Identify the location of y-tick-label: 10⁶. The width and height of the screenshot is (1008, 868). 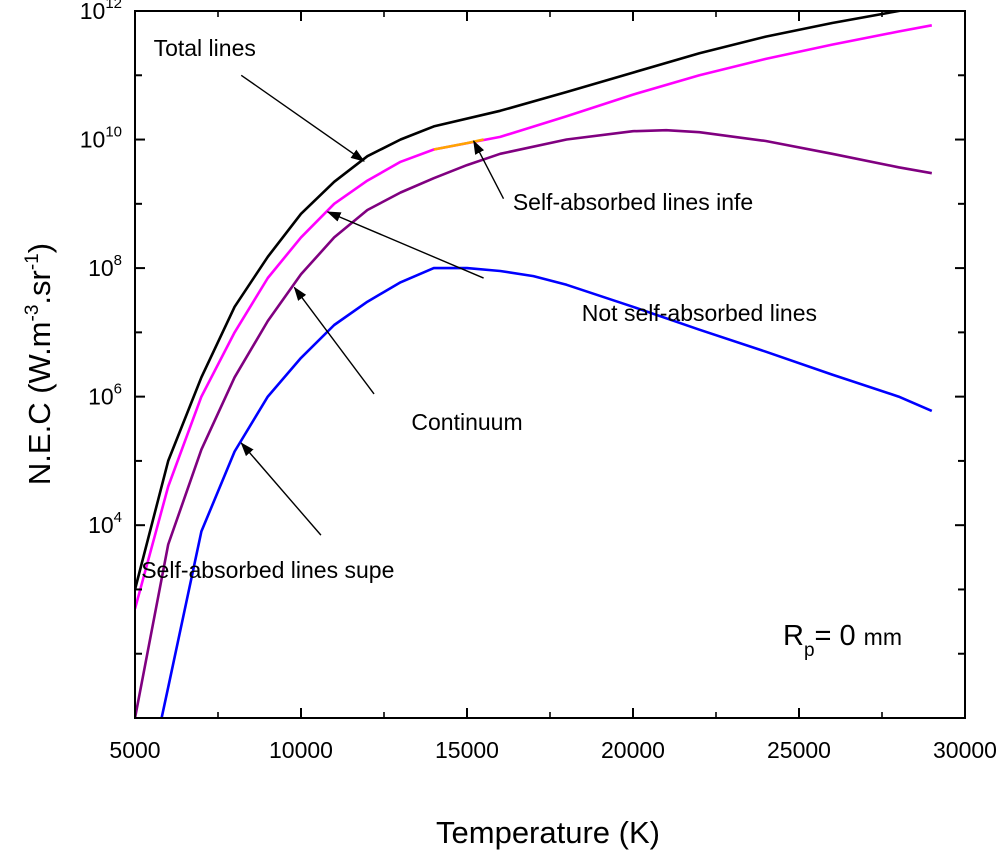
(105, 395).